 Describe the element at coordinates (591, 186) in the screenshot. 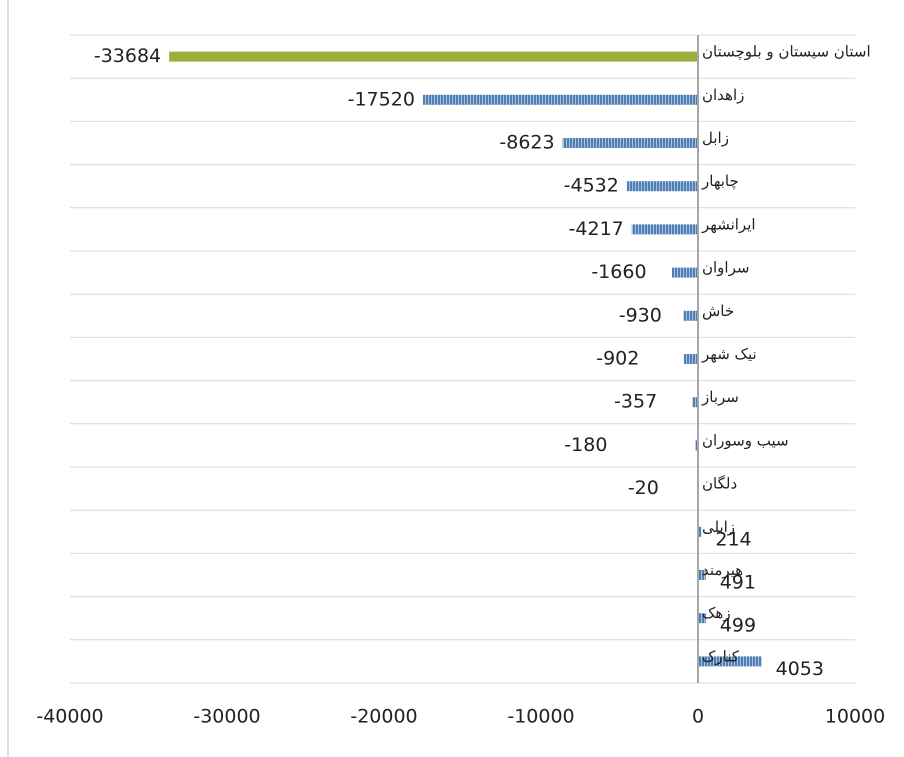

I see `value-label: -4532` at that location.